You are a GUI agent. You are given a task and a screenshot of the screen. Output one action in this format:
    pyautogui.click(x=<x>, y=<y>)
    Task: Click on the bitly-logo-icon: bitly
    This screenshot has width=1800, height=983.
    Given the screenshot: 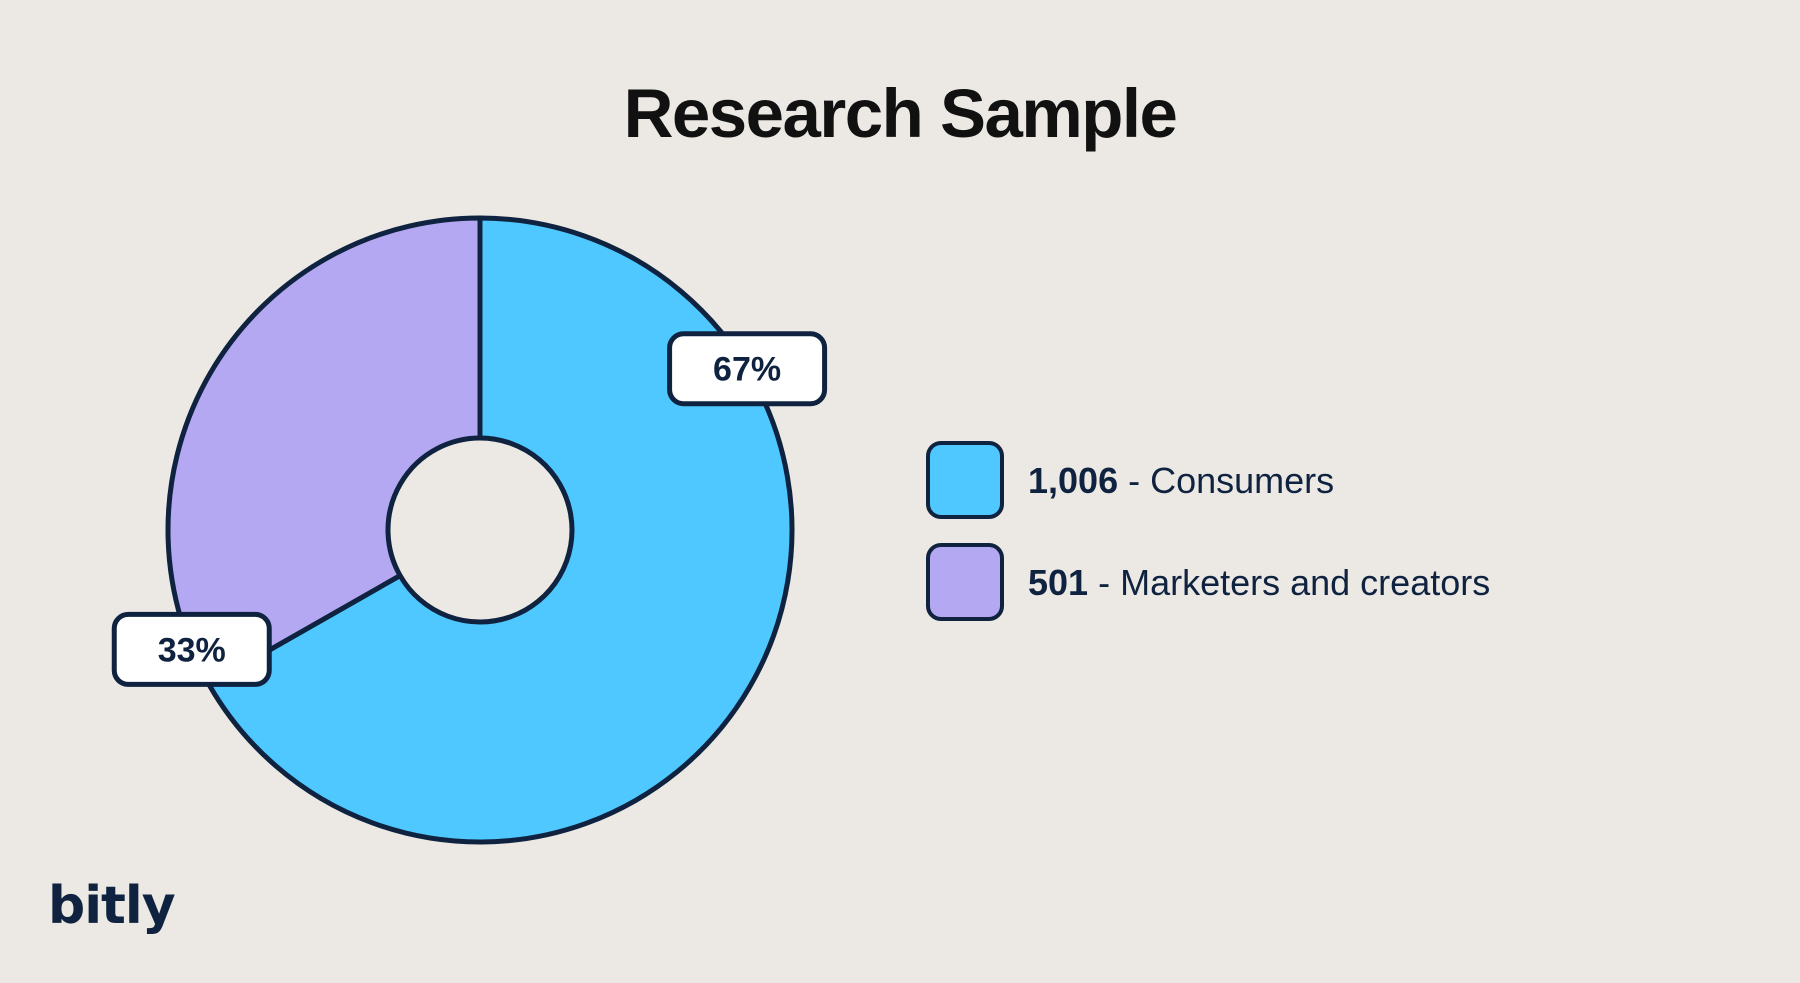 What is the action you would take?
    pyautogui.click(x=112, y=906)
    